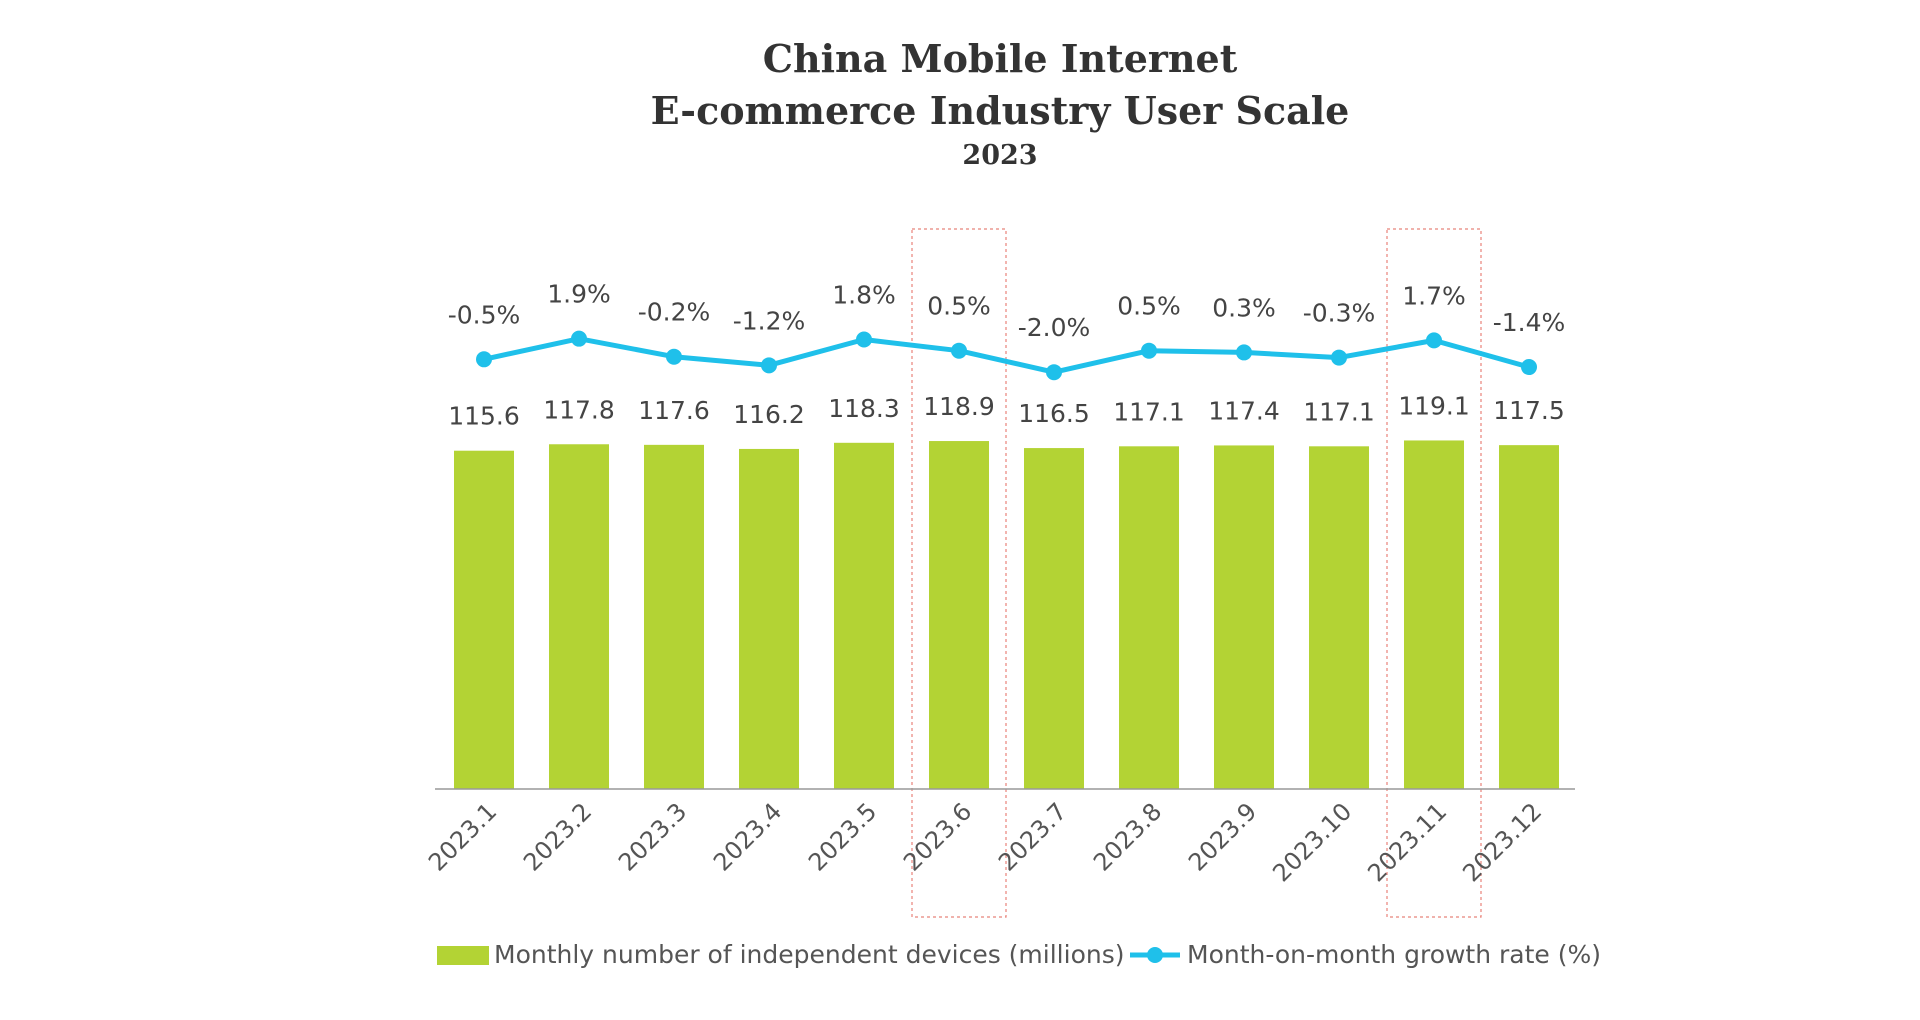 This screenshot has height=1020, width=1920. Describe the element at coordinates (674, 312) in the screenshot. I see `growth-value-label: -0.2%` at that location.